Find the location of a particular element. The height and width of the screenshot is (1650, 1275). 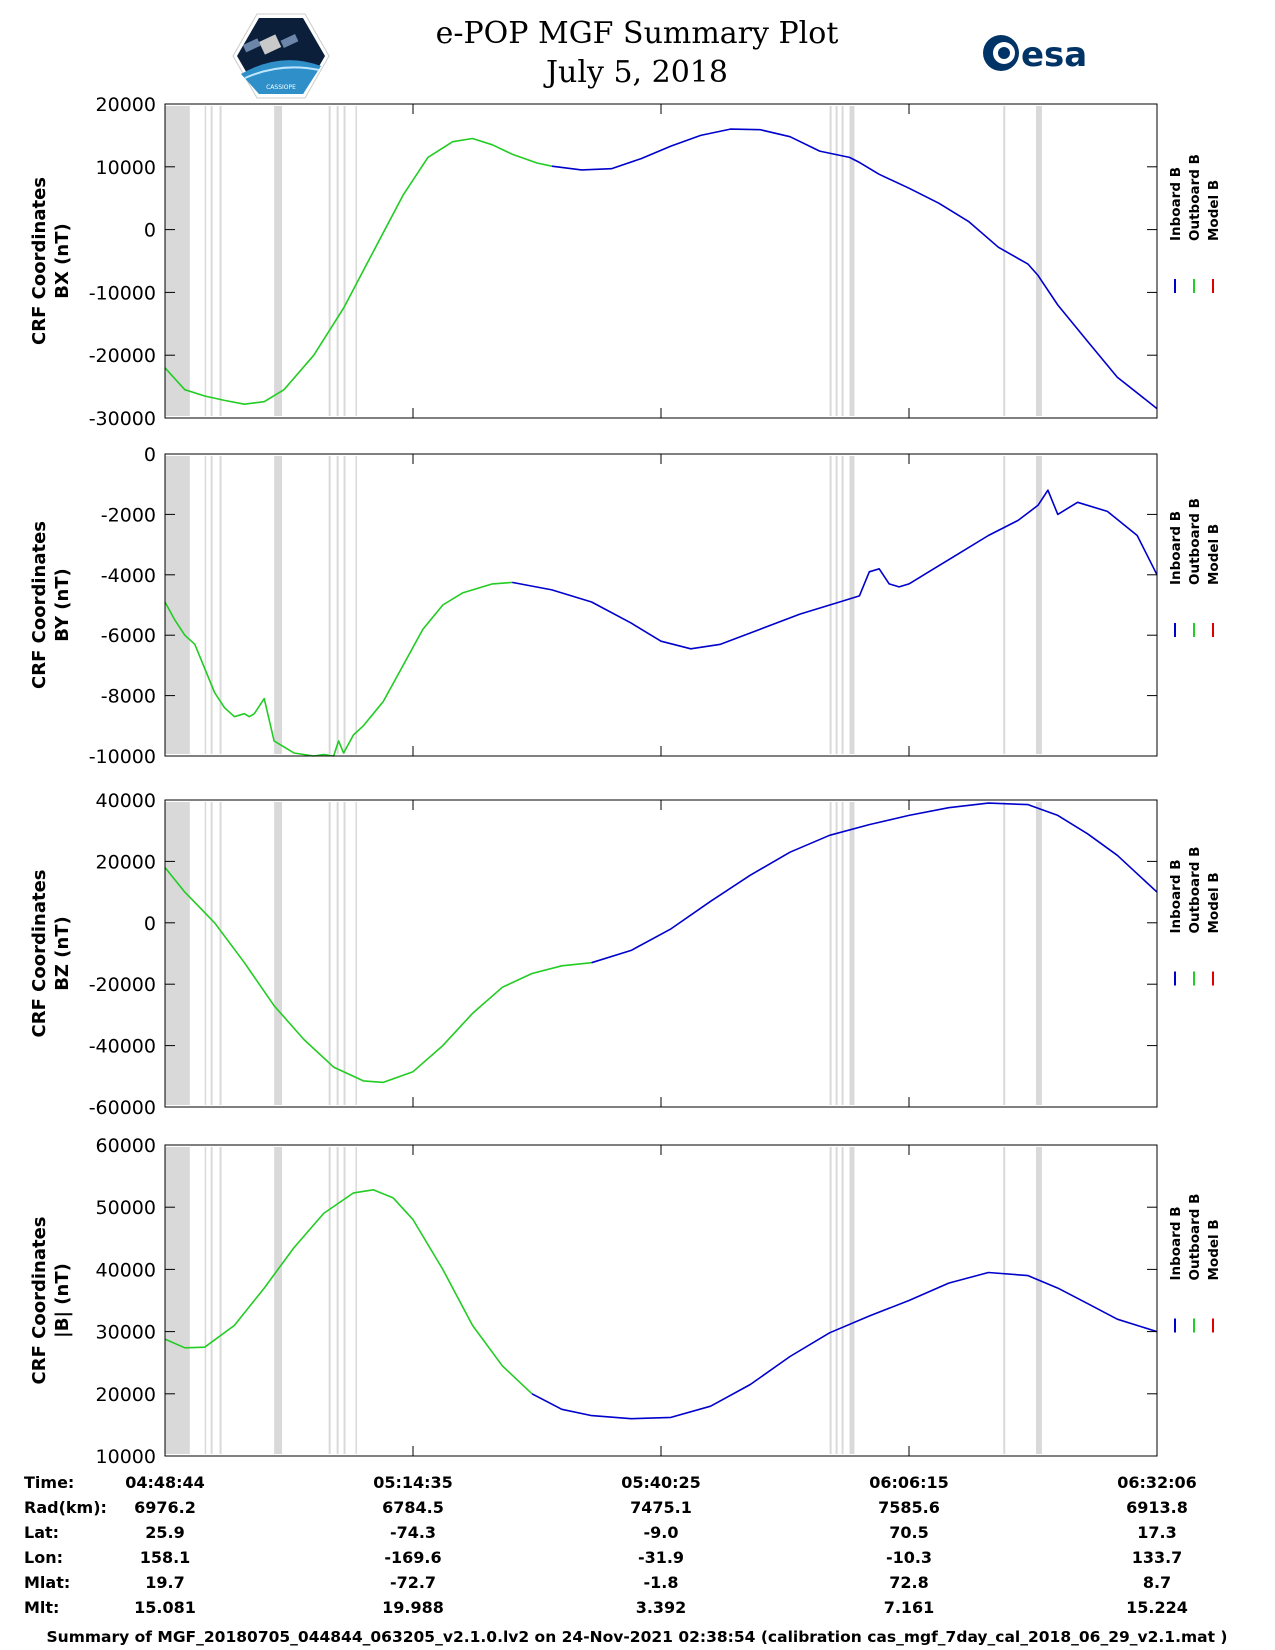

table-cell: -9.0 is located at coordinates (661, 1532).